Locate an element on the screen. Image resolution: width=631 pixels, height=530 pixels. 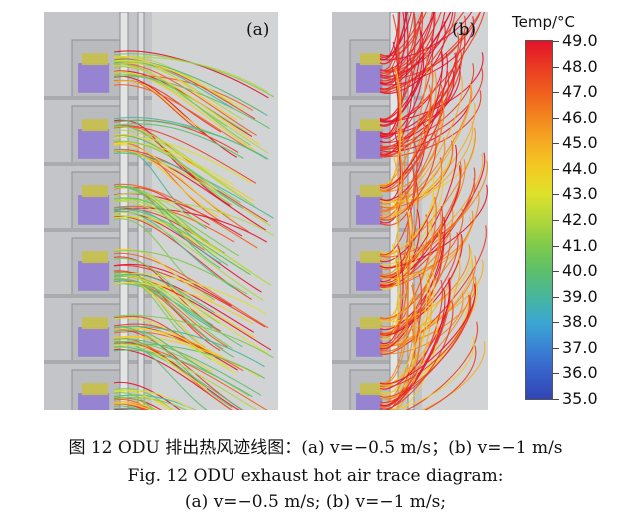
temperature-colorbar is located at coordinates (539, 220).